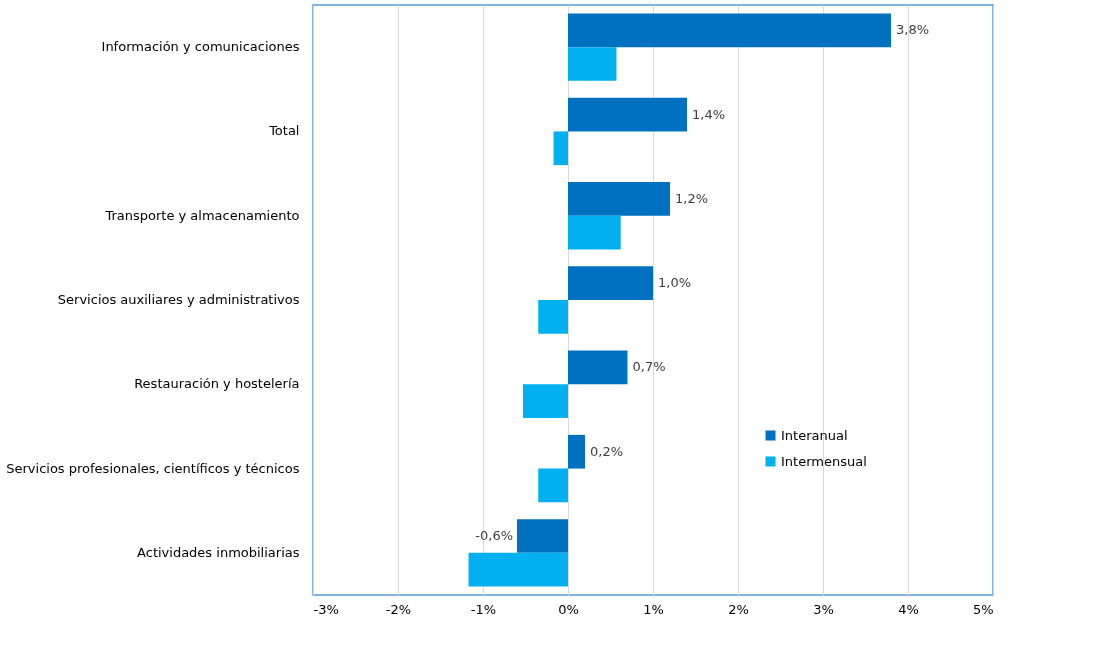  What do you see at coordinates (709, 114) in the screenshot?
I see `data-label: 1,4%` at bounding box center [709, 114].